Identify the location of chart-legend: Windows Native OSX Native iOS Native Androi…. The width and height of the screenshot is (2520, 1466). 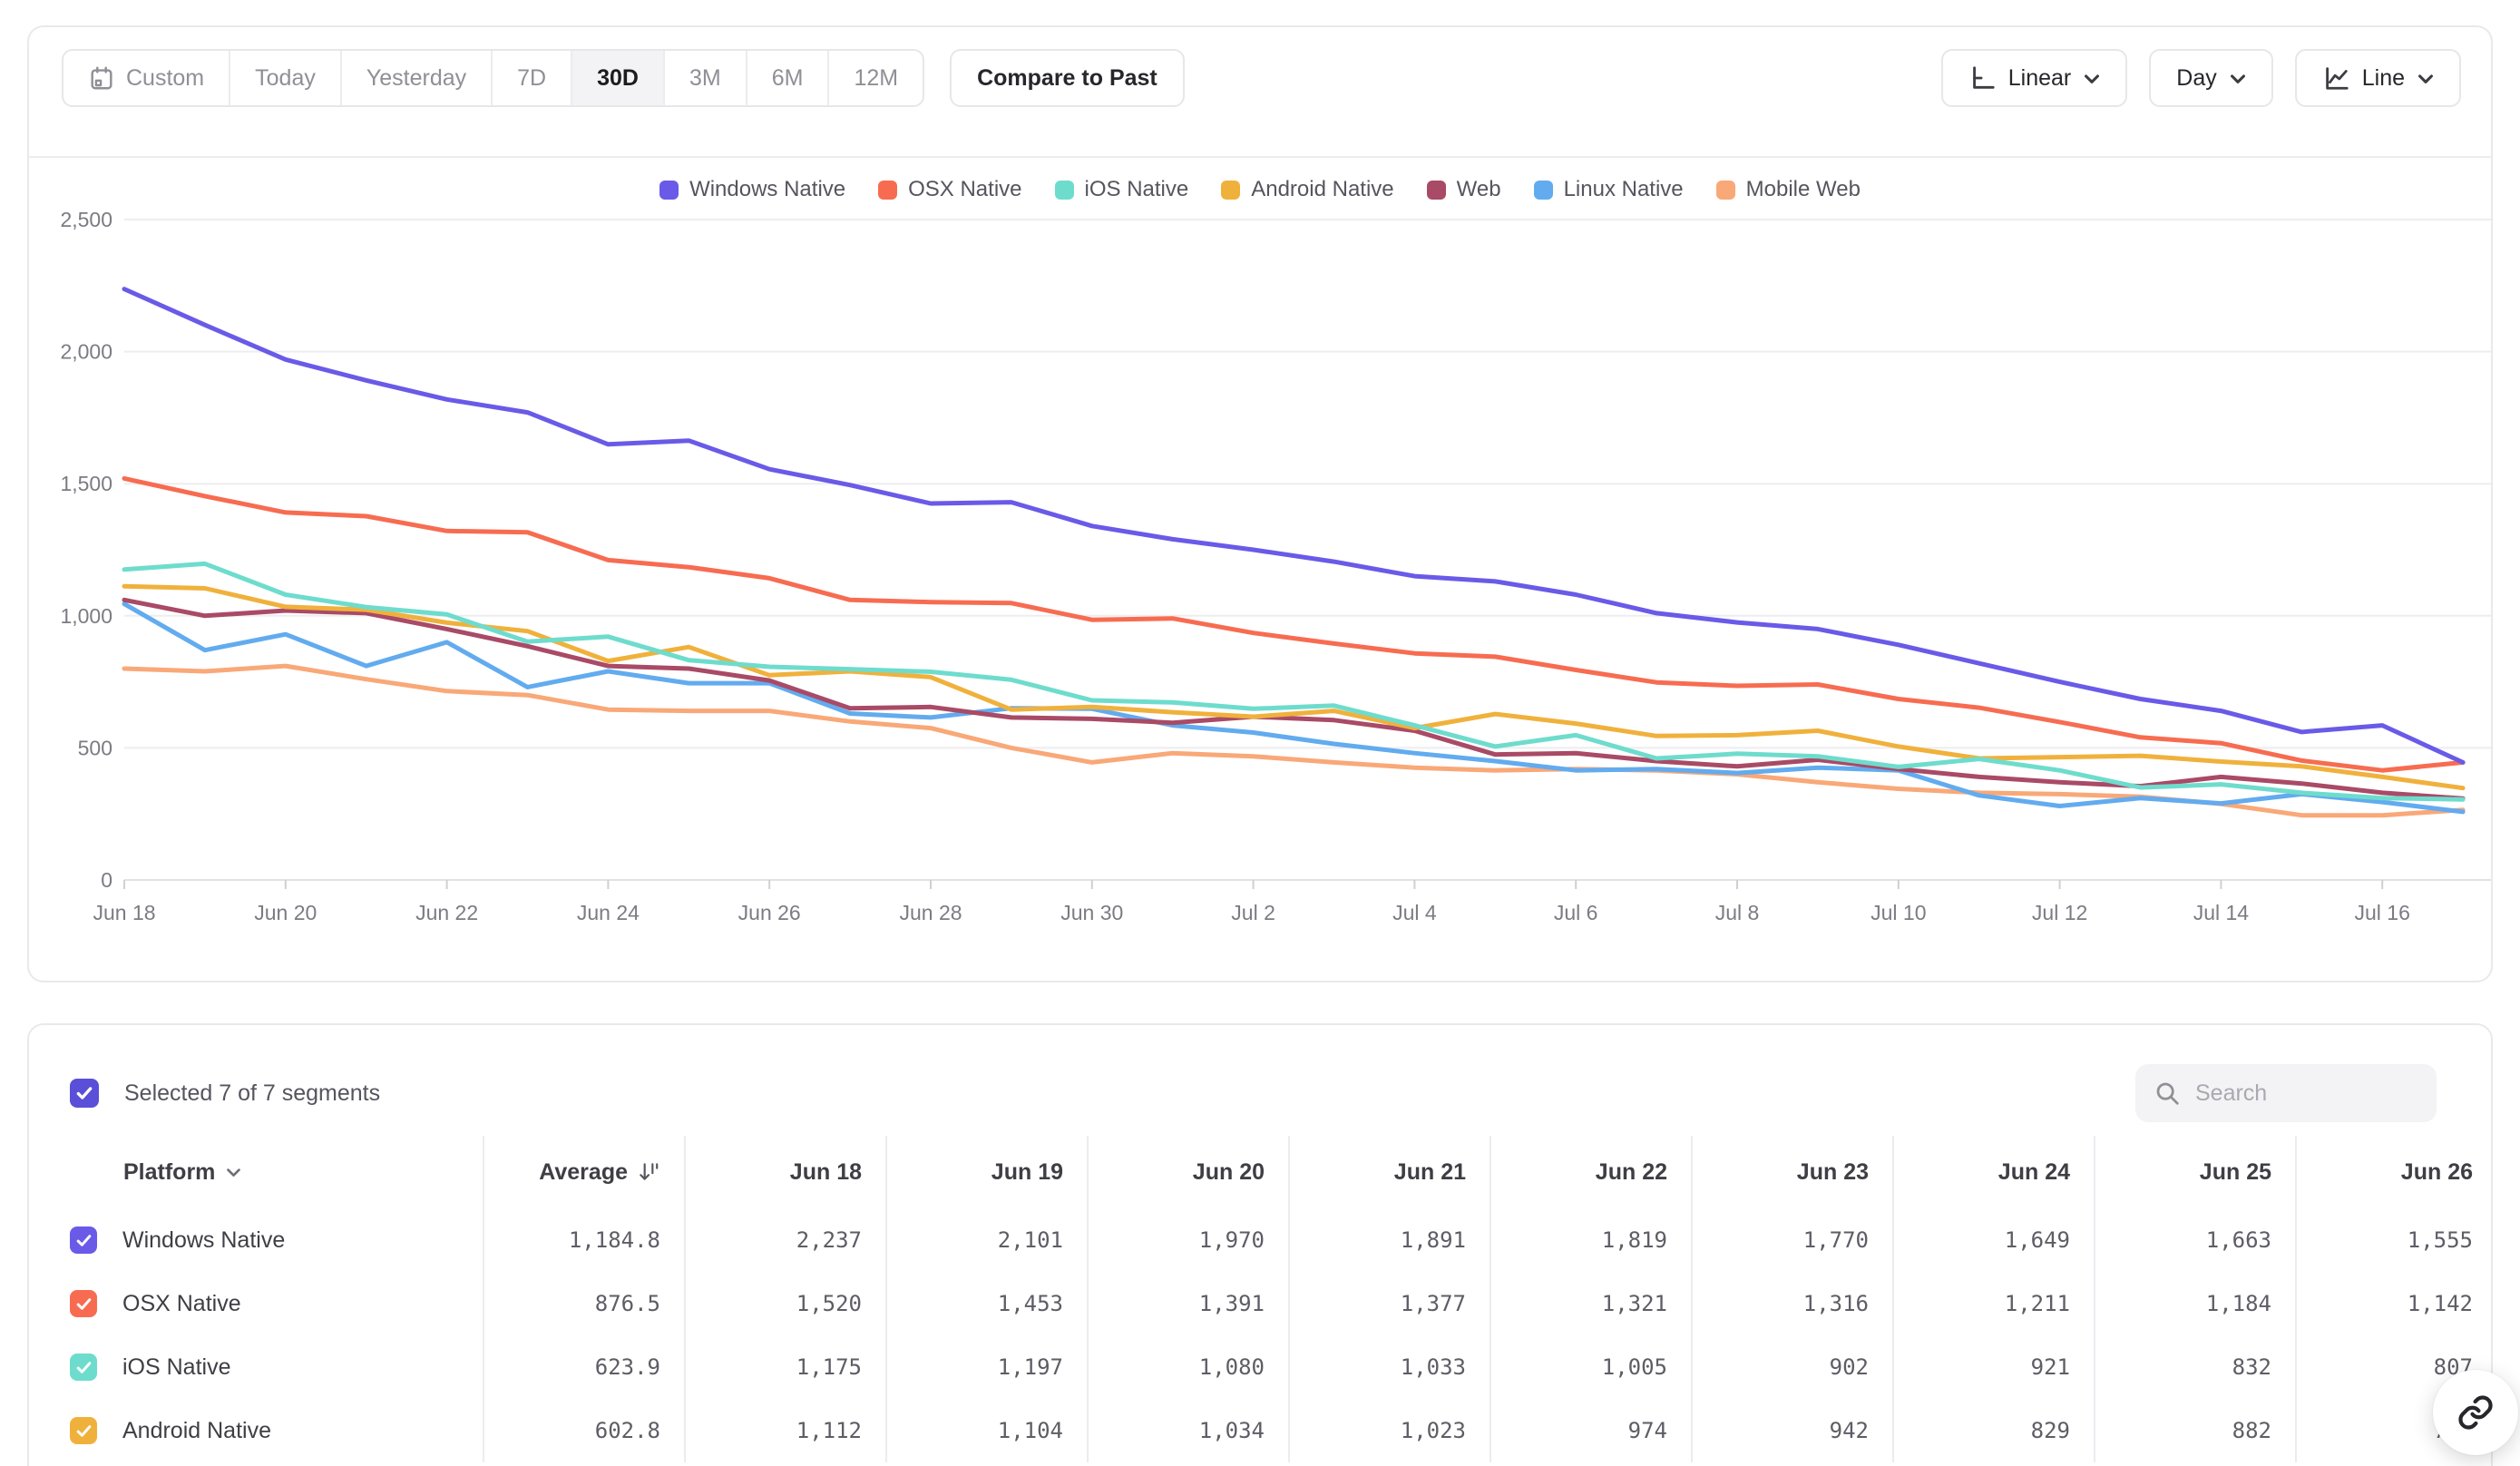
(1260, 190).